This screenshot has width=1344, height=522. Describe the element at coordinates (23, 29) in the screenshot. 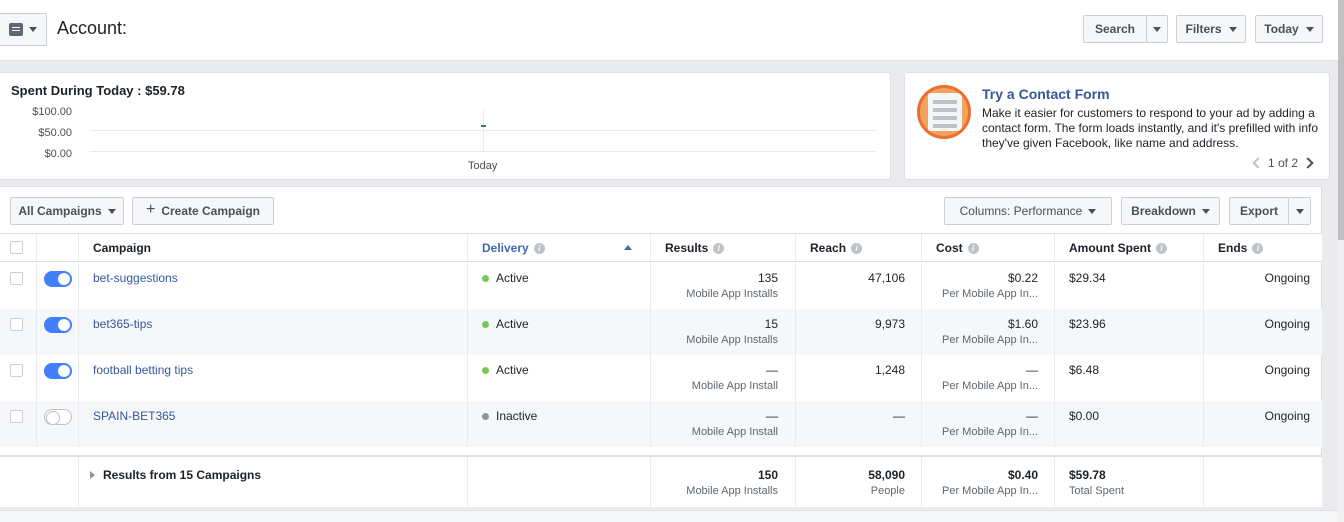

I see `account-menu-button` at that location.